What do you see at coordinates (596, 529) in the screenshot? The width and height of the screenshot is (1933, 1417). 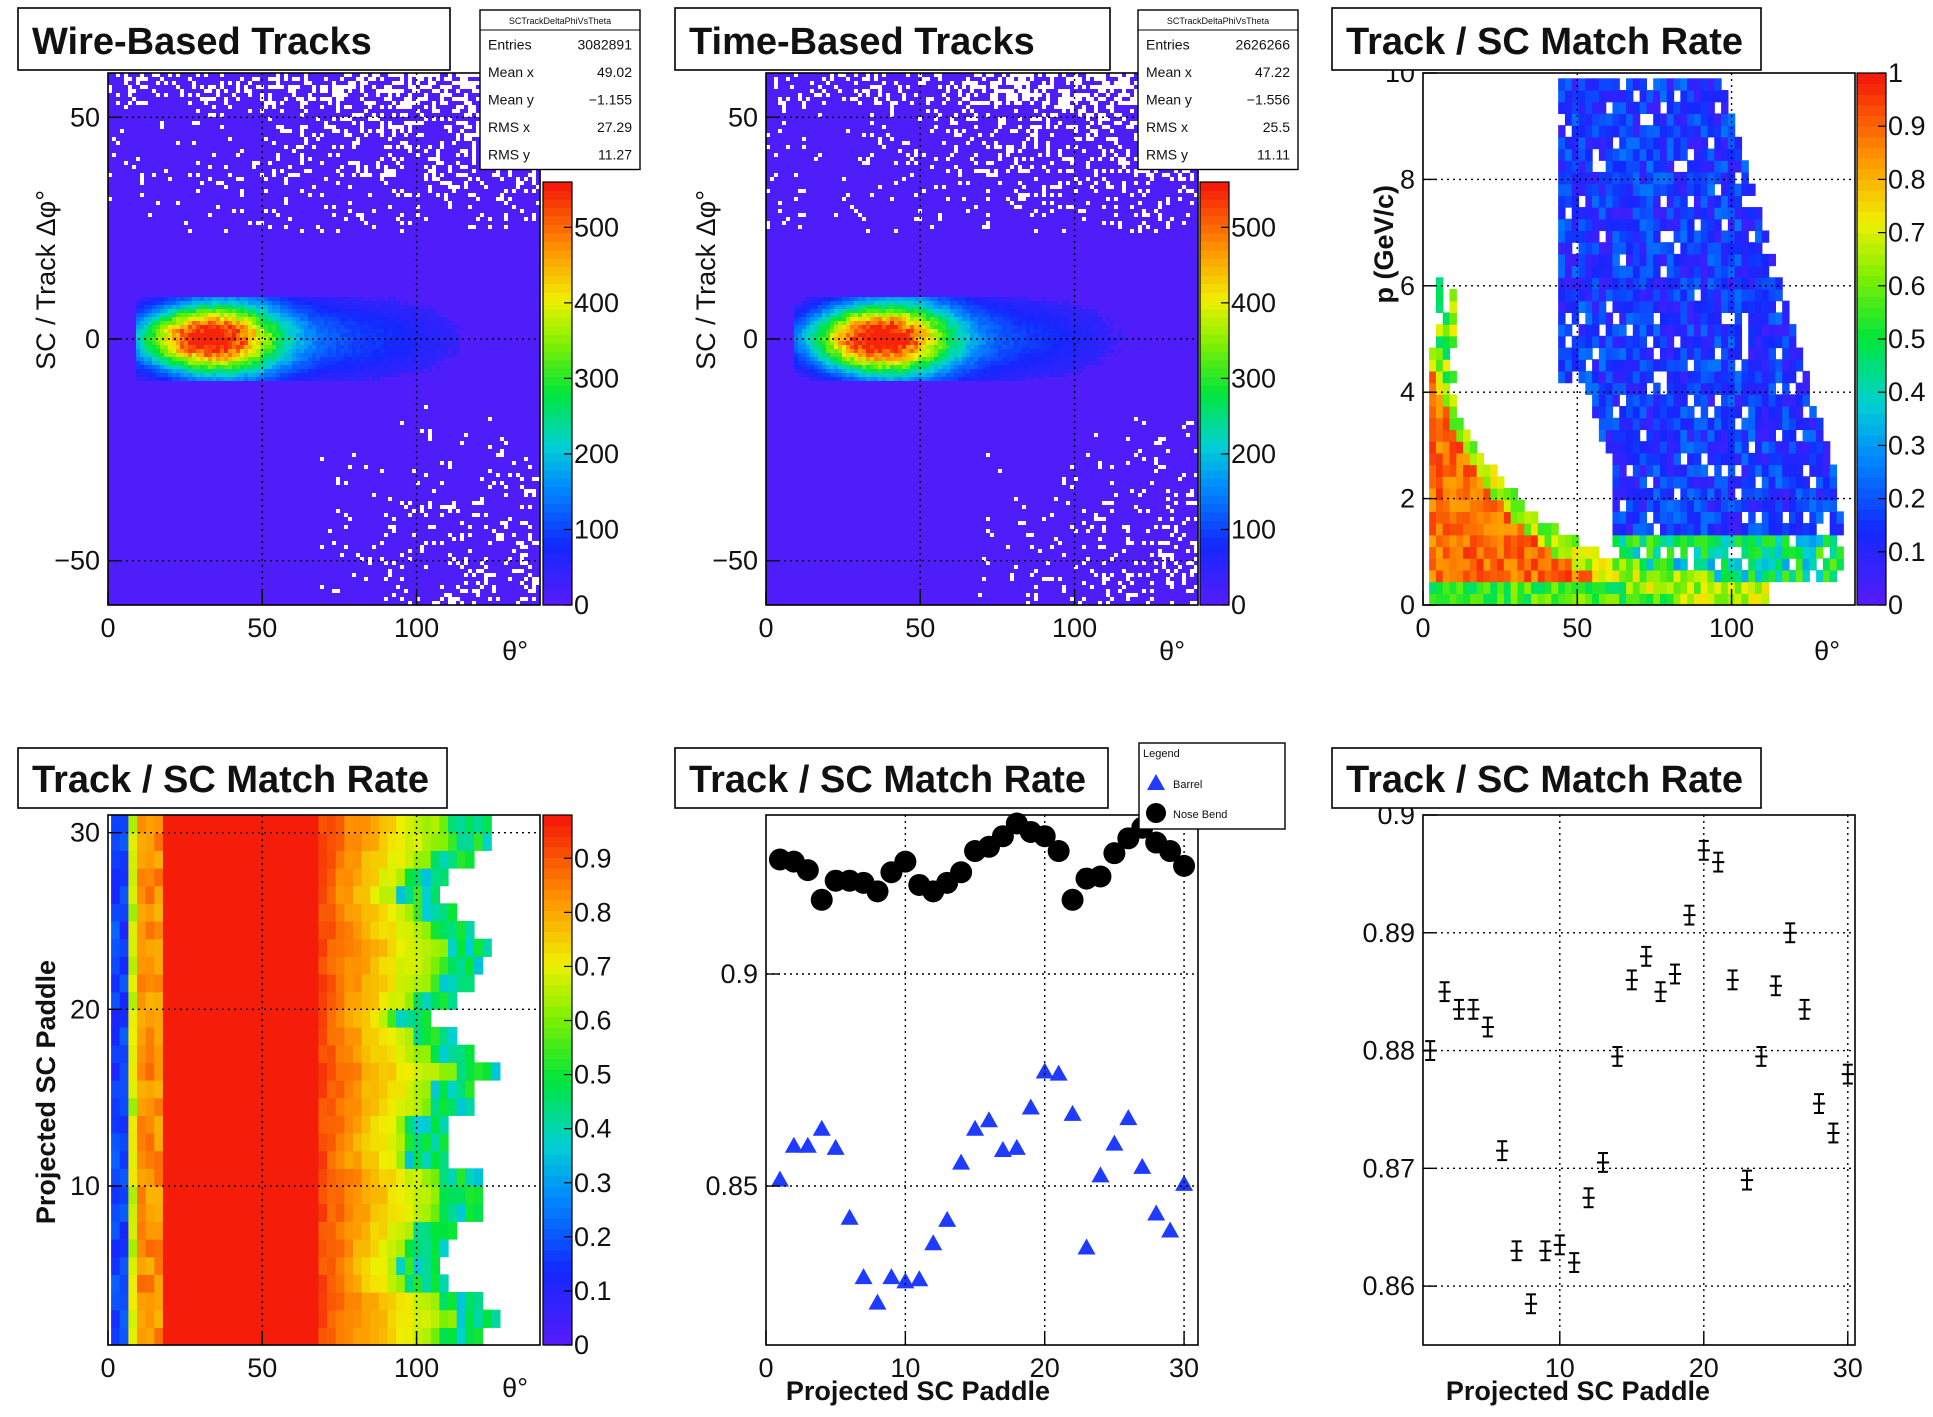 I see `colorbar-tick-label: 100` at bounding box center [596, 529].